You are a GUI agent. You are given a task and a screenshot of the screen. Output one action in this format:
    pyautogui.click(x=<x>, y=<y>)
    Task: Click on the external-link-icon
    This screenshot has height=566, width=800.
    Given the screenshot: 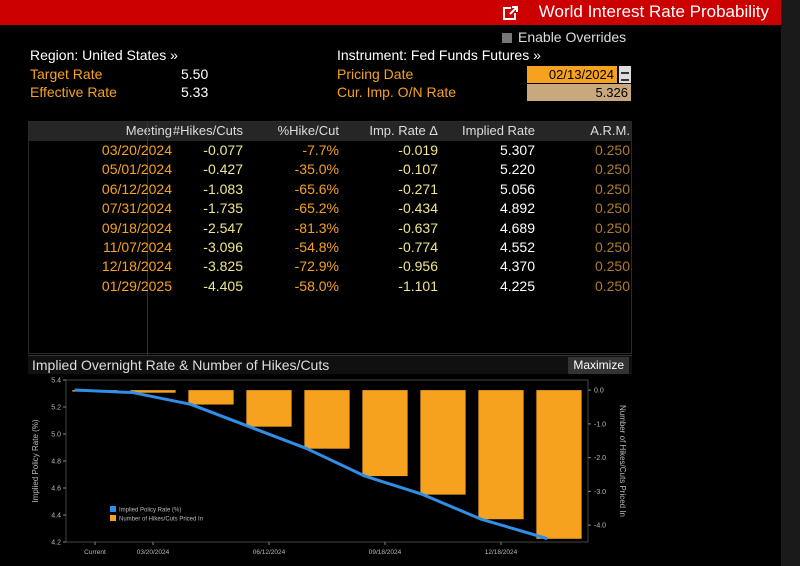 What is the action you would take?
    pyautogui.click(x=511, y=13)
    